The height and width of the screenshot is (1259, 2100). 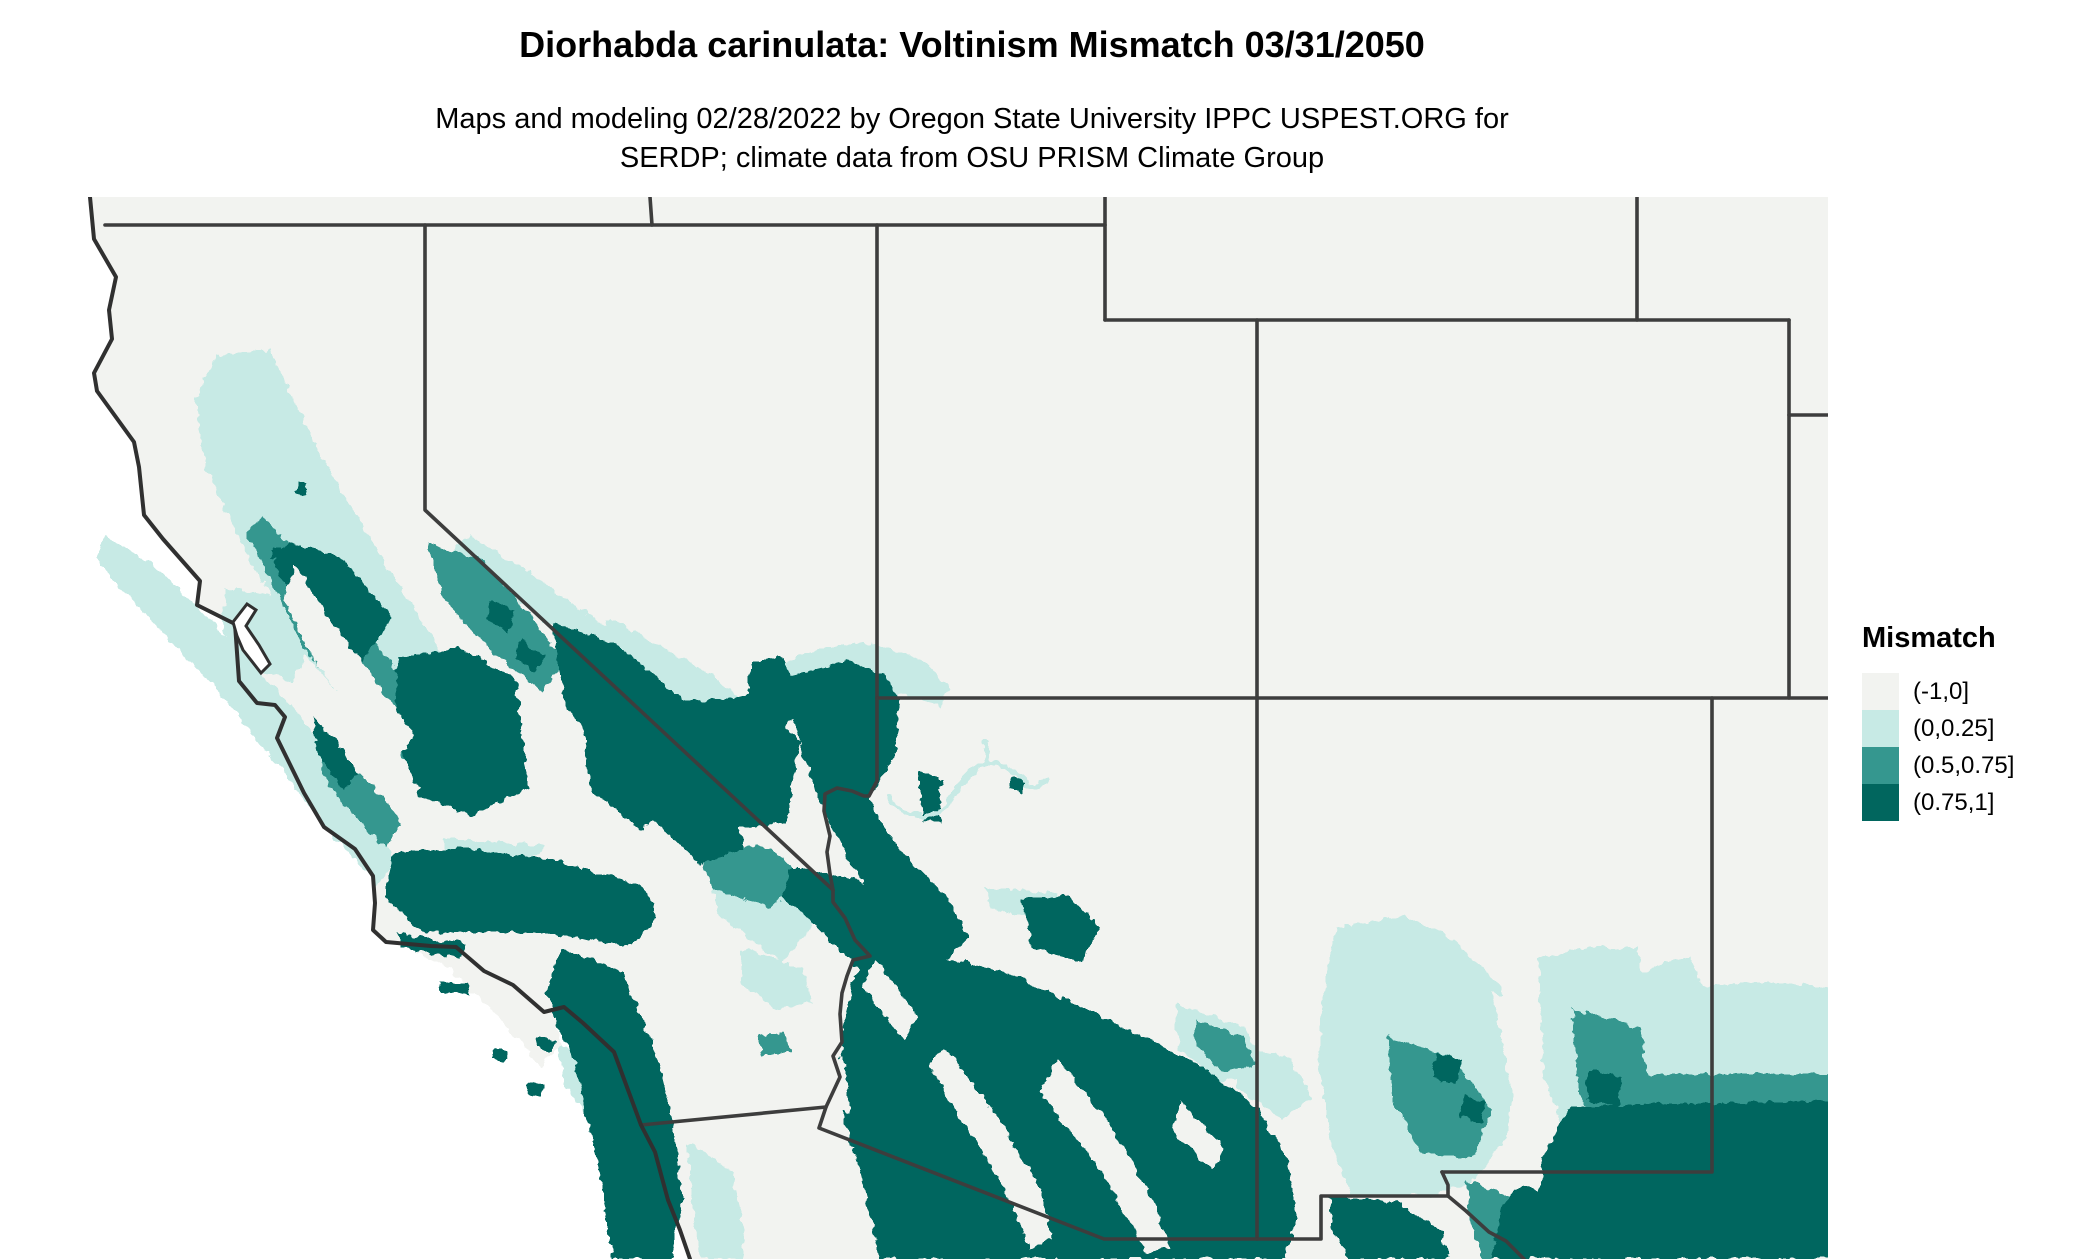 What do you see at coordinates (671, 668) in the screenshot?
I see `raster-inyo-fringe` at bounding box center [671, 668].